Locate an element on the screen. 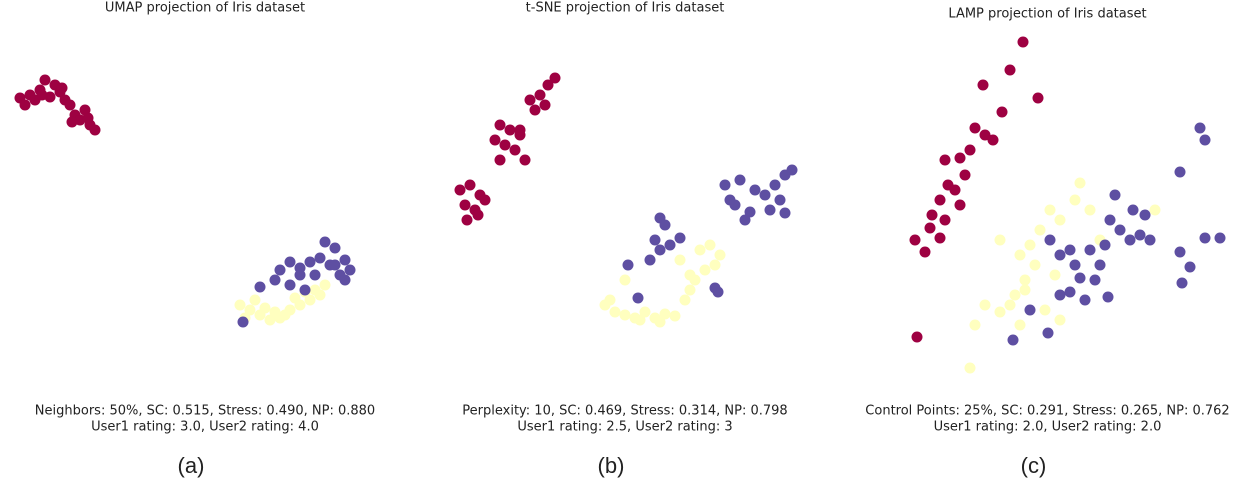  panel-label: (a) is located at coordinates (191, 465).